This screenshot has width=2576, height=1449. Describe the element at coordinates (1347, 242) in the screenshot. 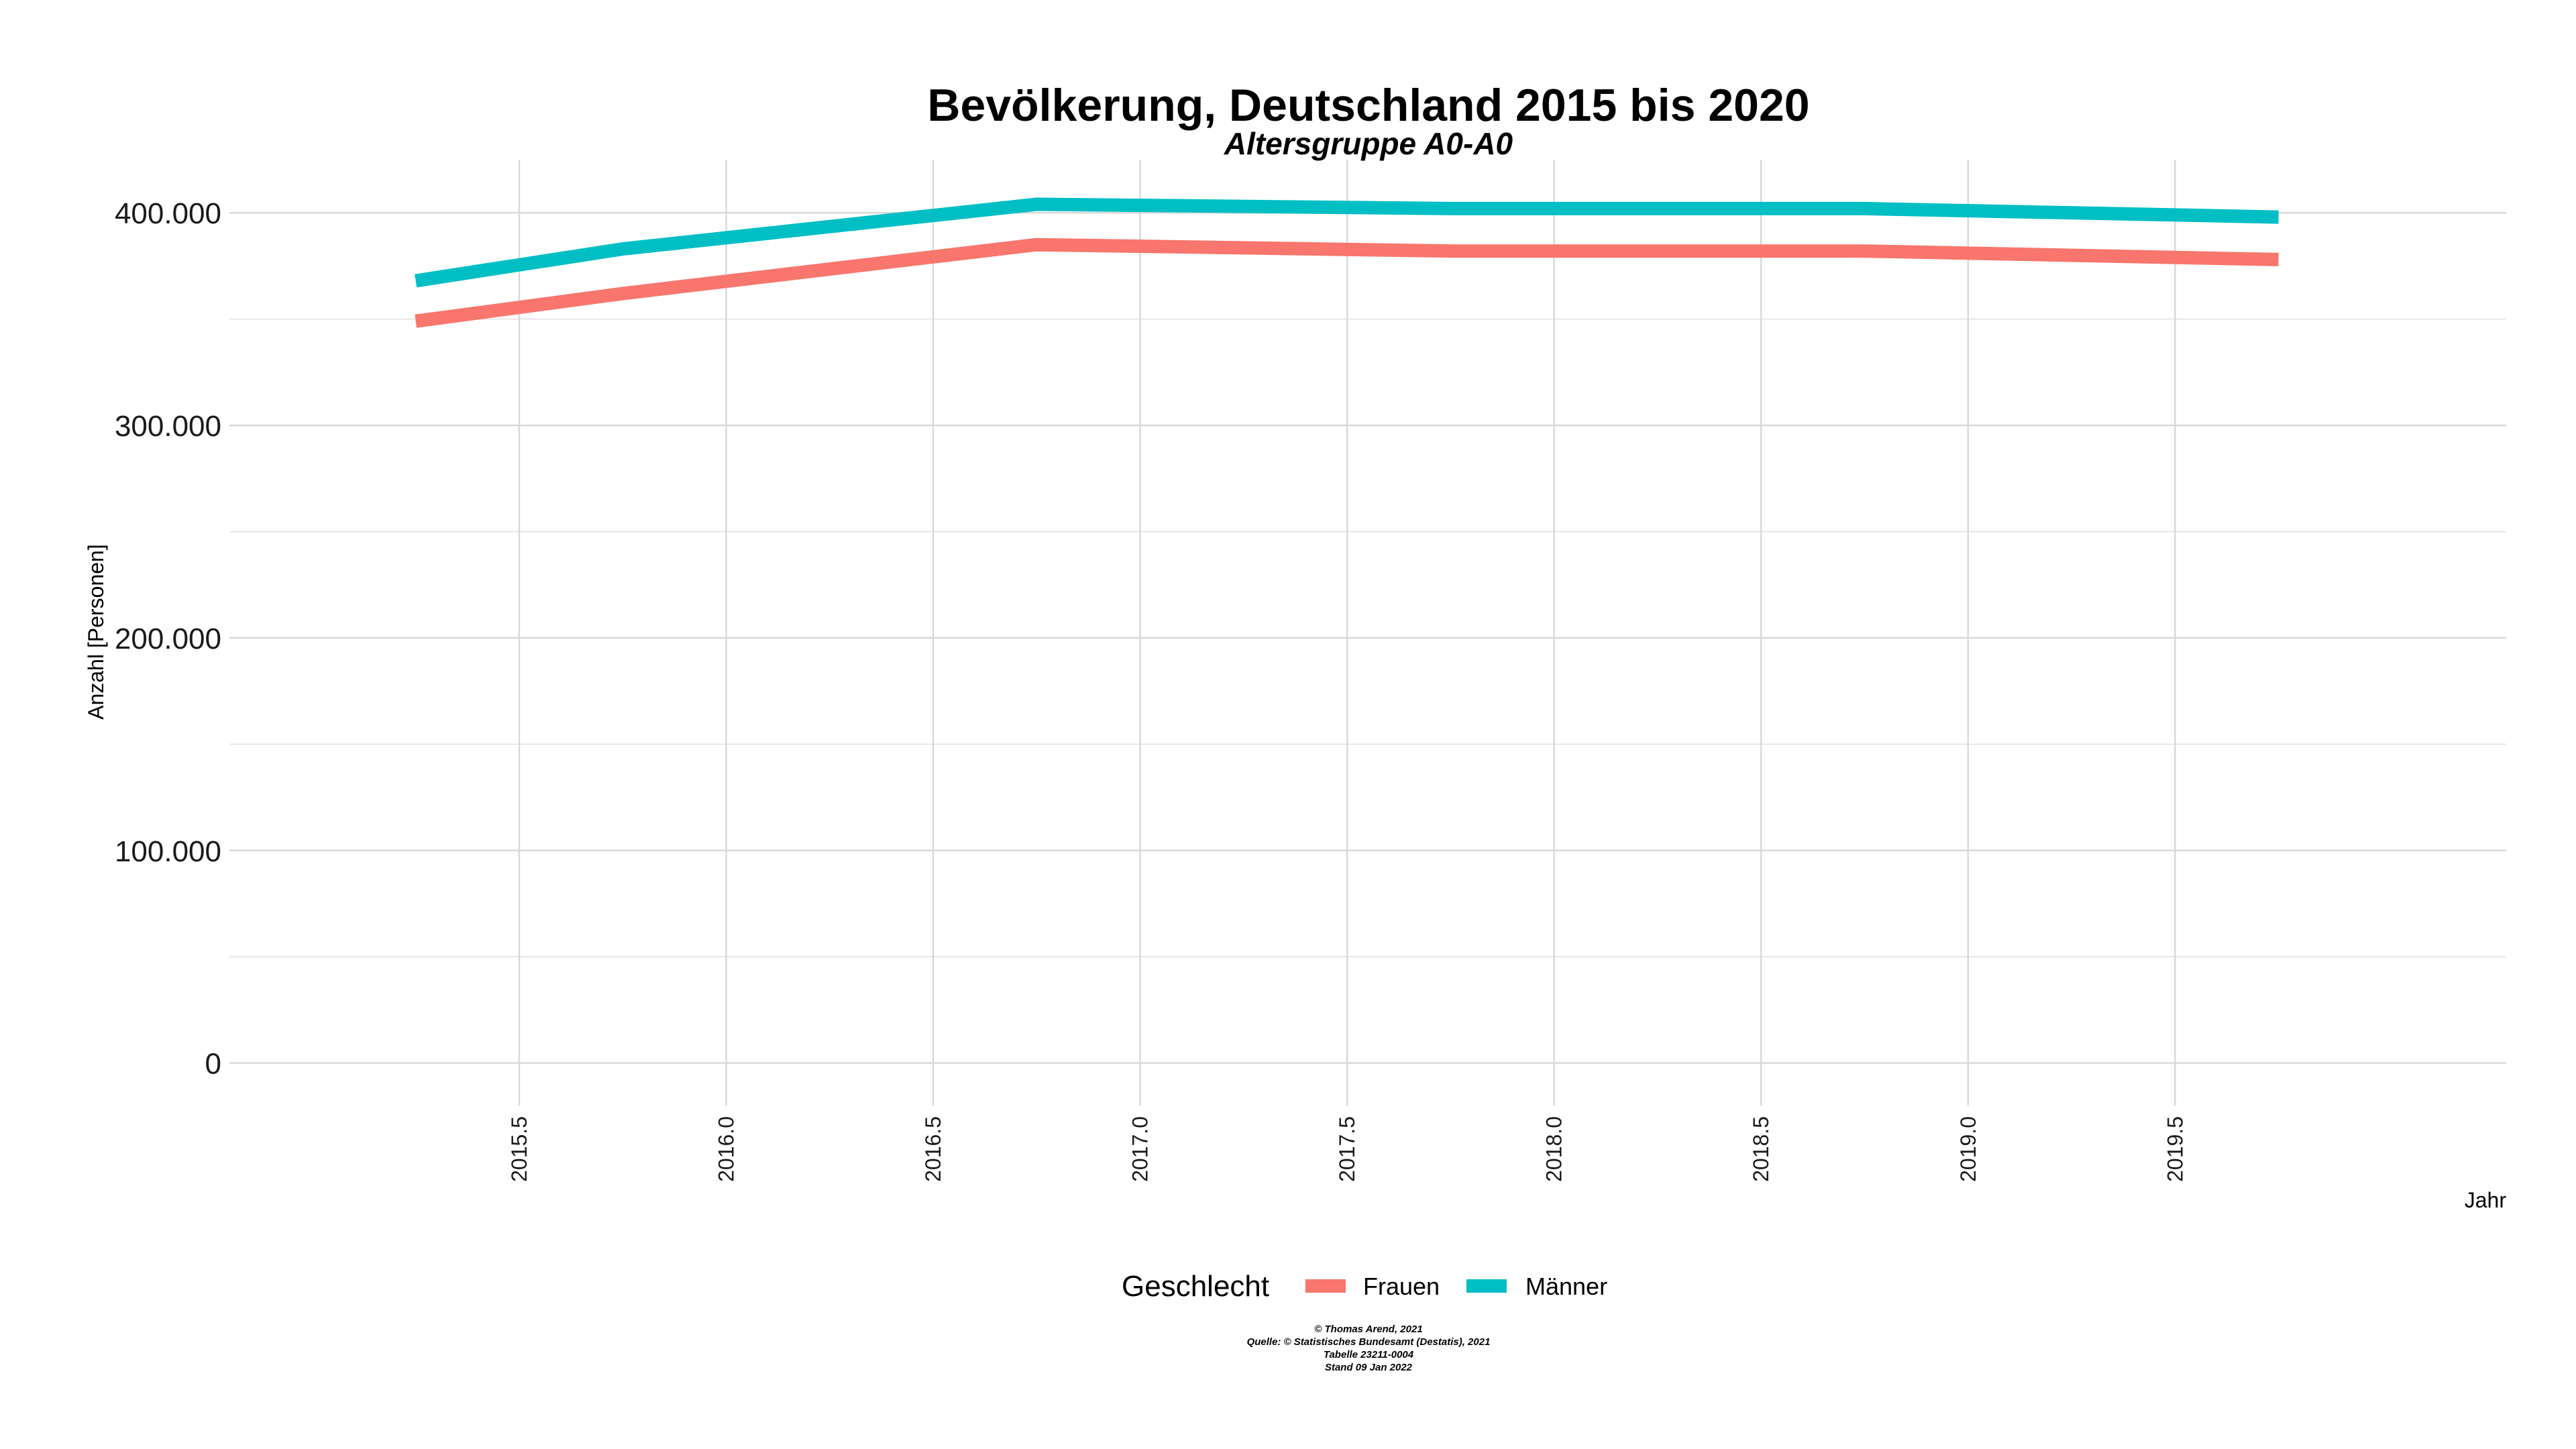

I see `series-line-maenner` at that location.